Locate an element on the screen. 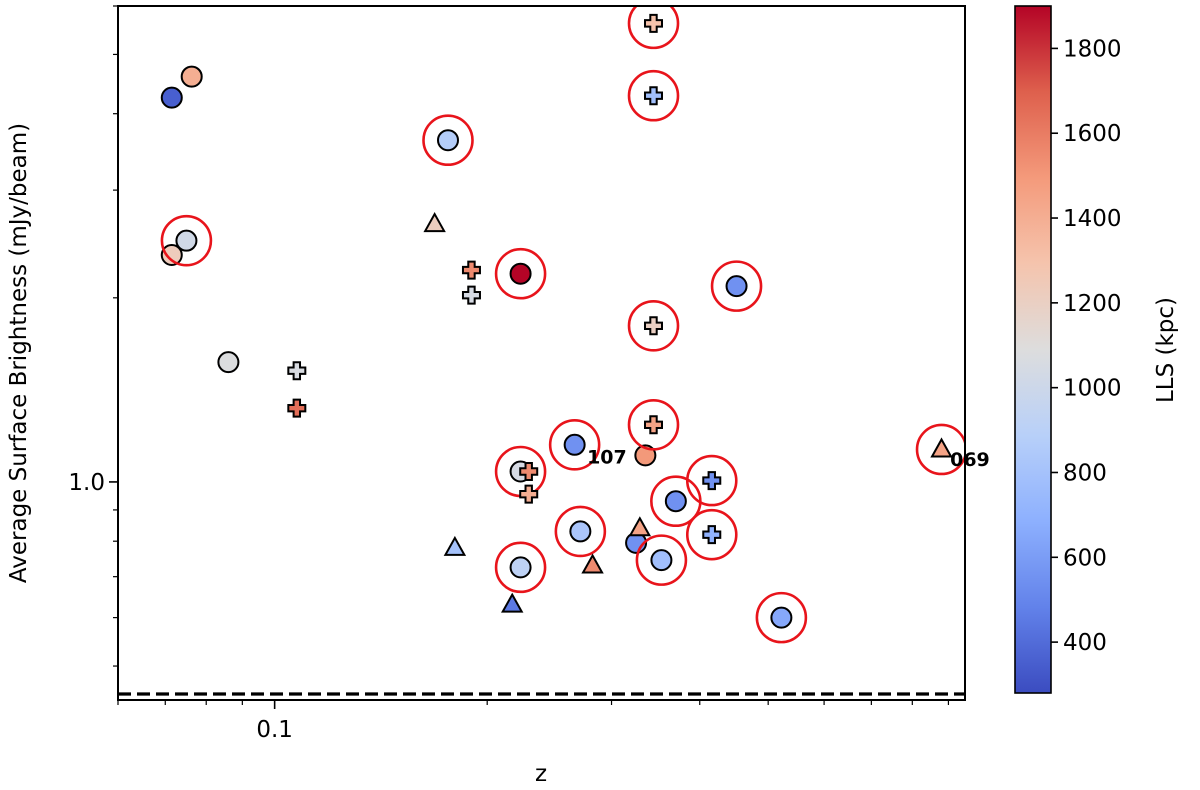 The height and width of the screenshot is (790, 1200). point-annotation: 107 is located at coordinates (607, 457).